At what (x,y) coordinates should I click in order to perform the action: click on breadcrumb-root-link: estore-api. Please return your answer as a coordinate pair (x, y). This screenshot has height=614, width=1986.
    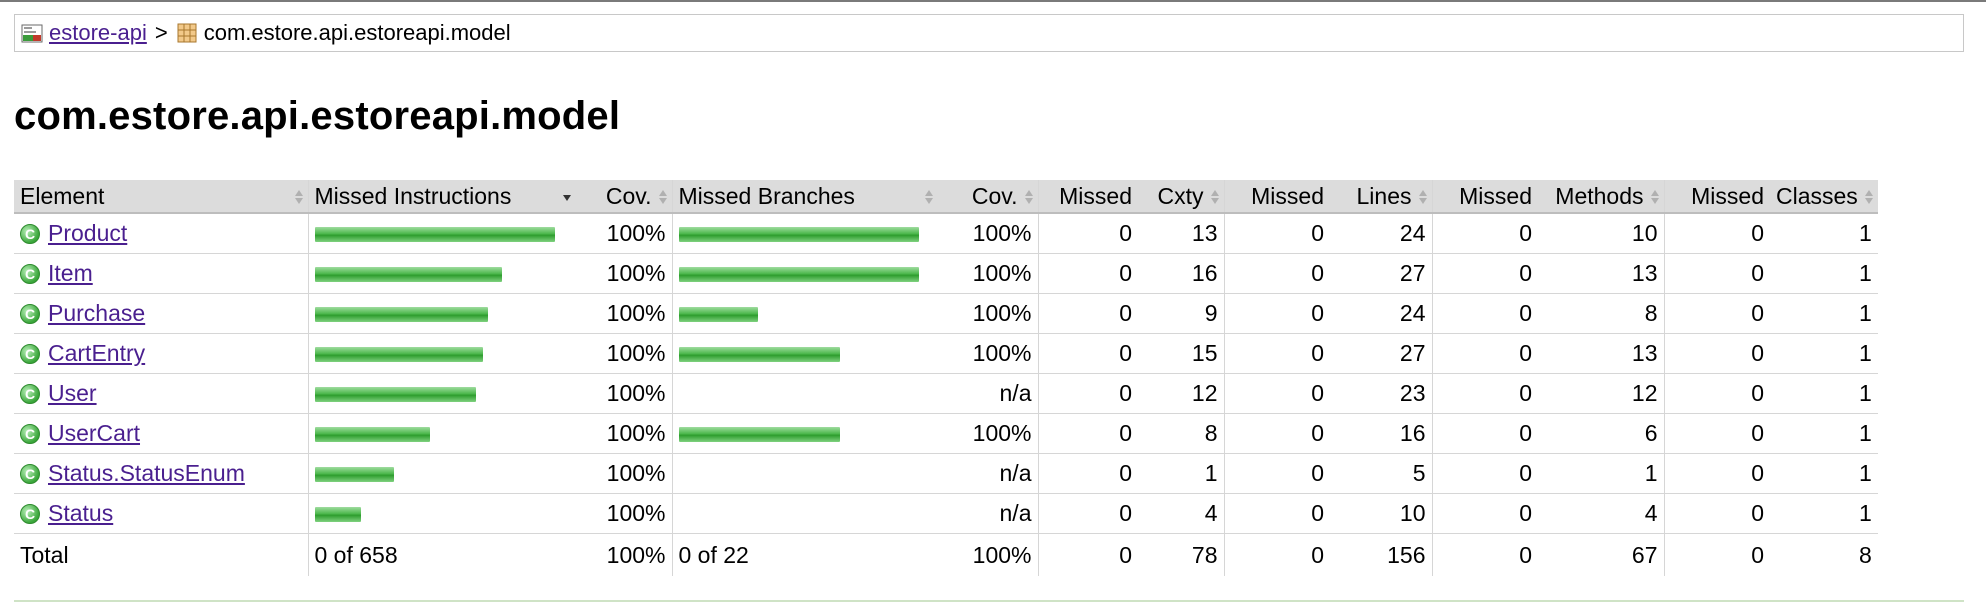
    Looking at the image, I should click on (98, 32).